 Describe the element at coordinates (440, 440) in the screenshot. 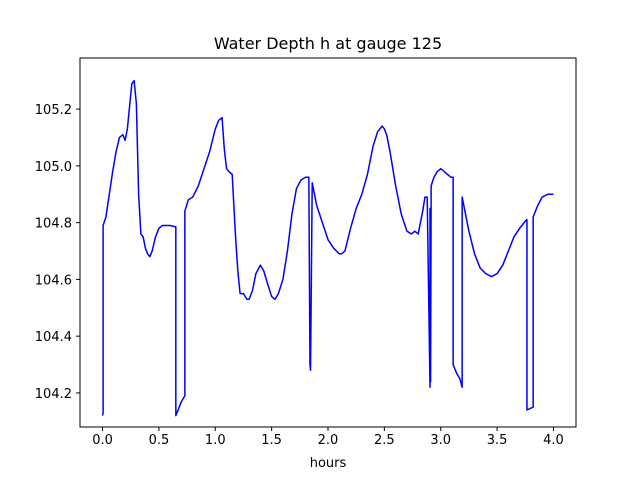

I see `x-tick-label: 3.0` at that location.